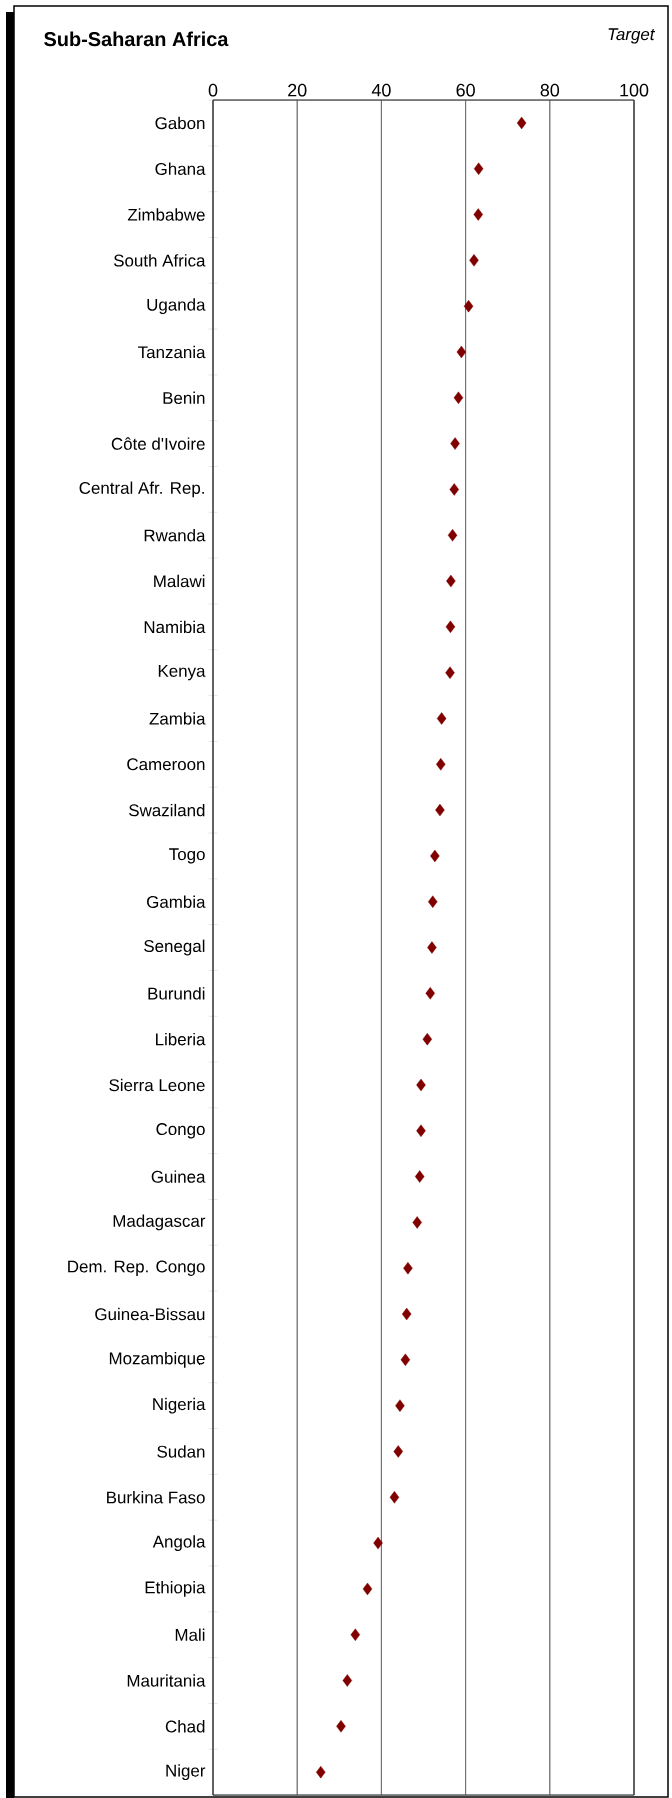 This screenshot has height=1798, width=672. What do you see at coordinates (184, 398) in the screenshot?
I see `y-tick-label: Benin` at bounding box center [184, 398].